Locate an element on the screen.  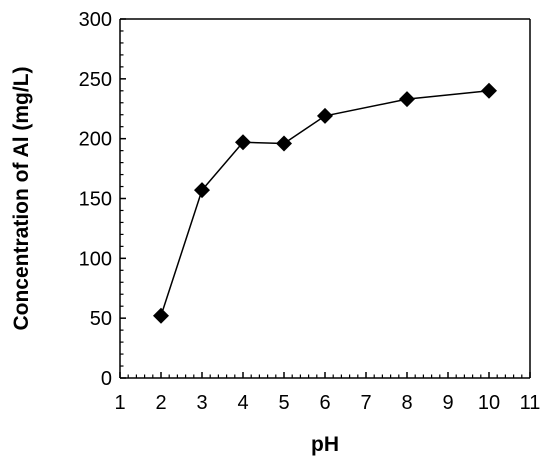
x-axis-title: pH is located at coordinates (325, 444).